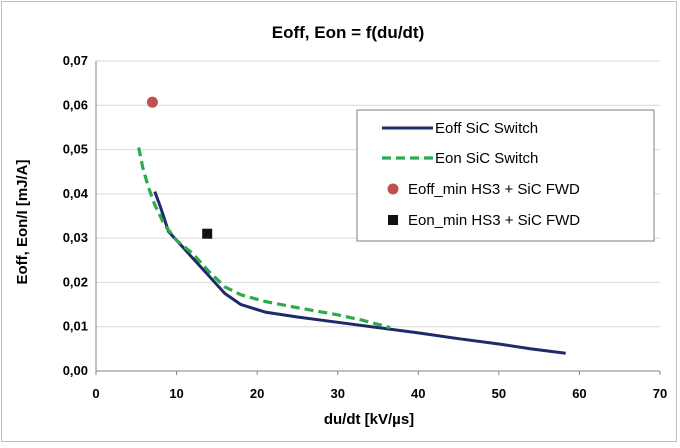 Image resolution: width=680 pixels, height=448 pixels. Describe the element at coordinates (486, 158) in the screenshot. I see `legend-entry-label: Eon SiC Switch` at that location.